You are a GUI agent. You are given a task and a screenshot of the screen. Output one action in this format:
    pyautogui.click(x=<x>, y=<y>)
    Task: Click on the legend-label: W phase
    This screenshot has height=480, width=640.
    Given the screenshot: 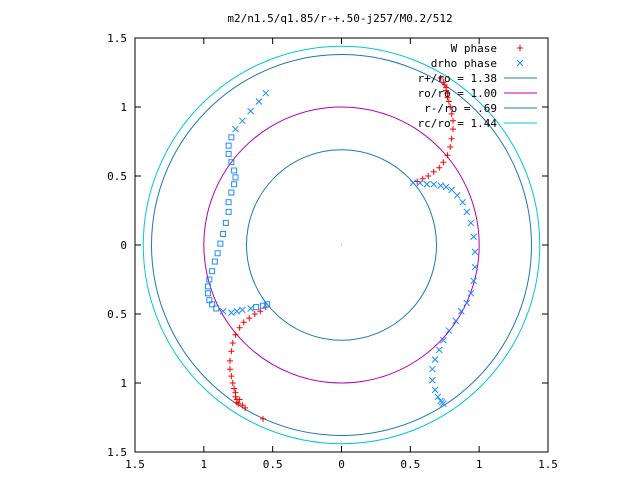 What is the action you would take?
    pyautogui.click(x=474, y=48)
    